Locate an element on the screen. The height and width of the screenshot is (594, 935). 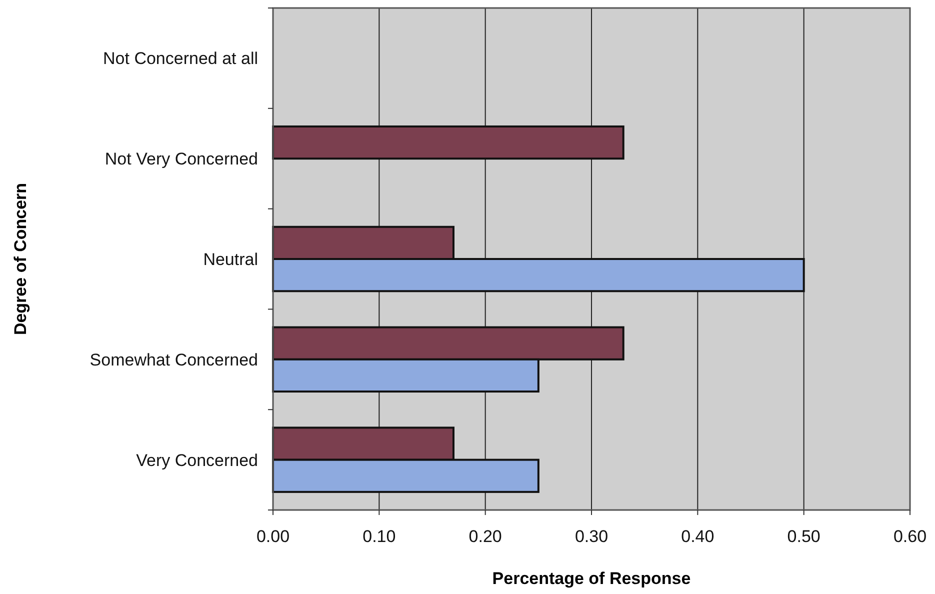
y-tick-label: Somewhat Concerned is located at coordinates (174, 360).